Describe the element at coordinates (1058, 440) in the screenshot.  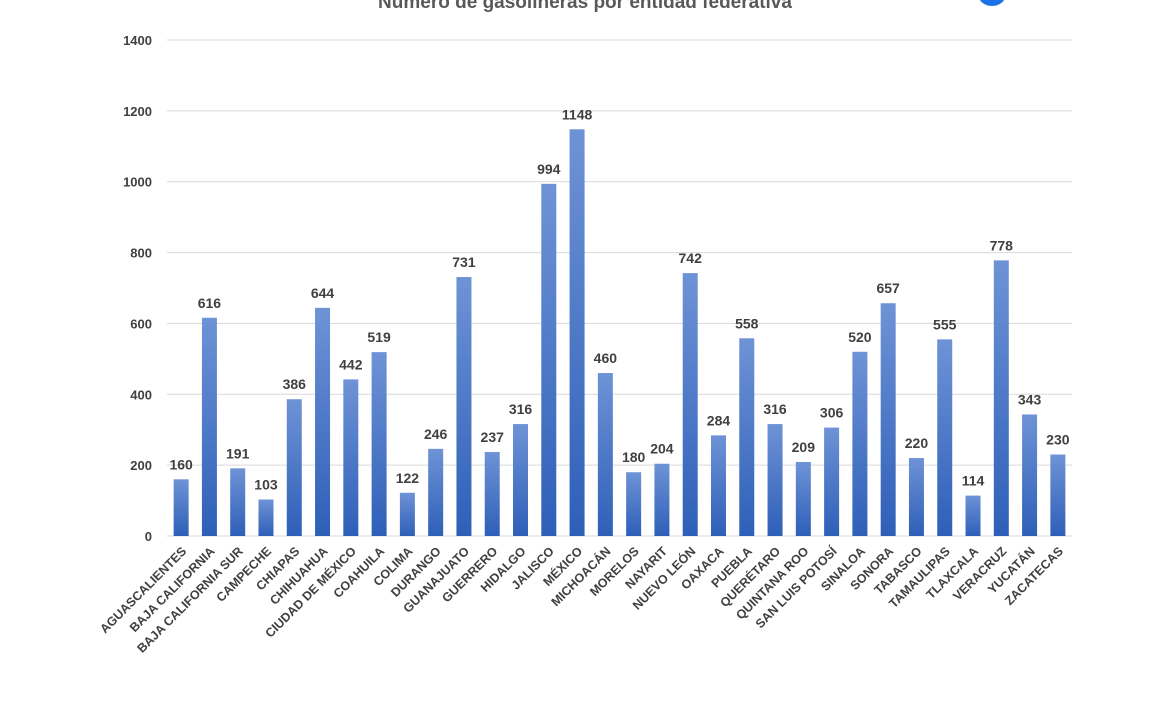
I see `data-label: 230` at that location.